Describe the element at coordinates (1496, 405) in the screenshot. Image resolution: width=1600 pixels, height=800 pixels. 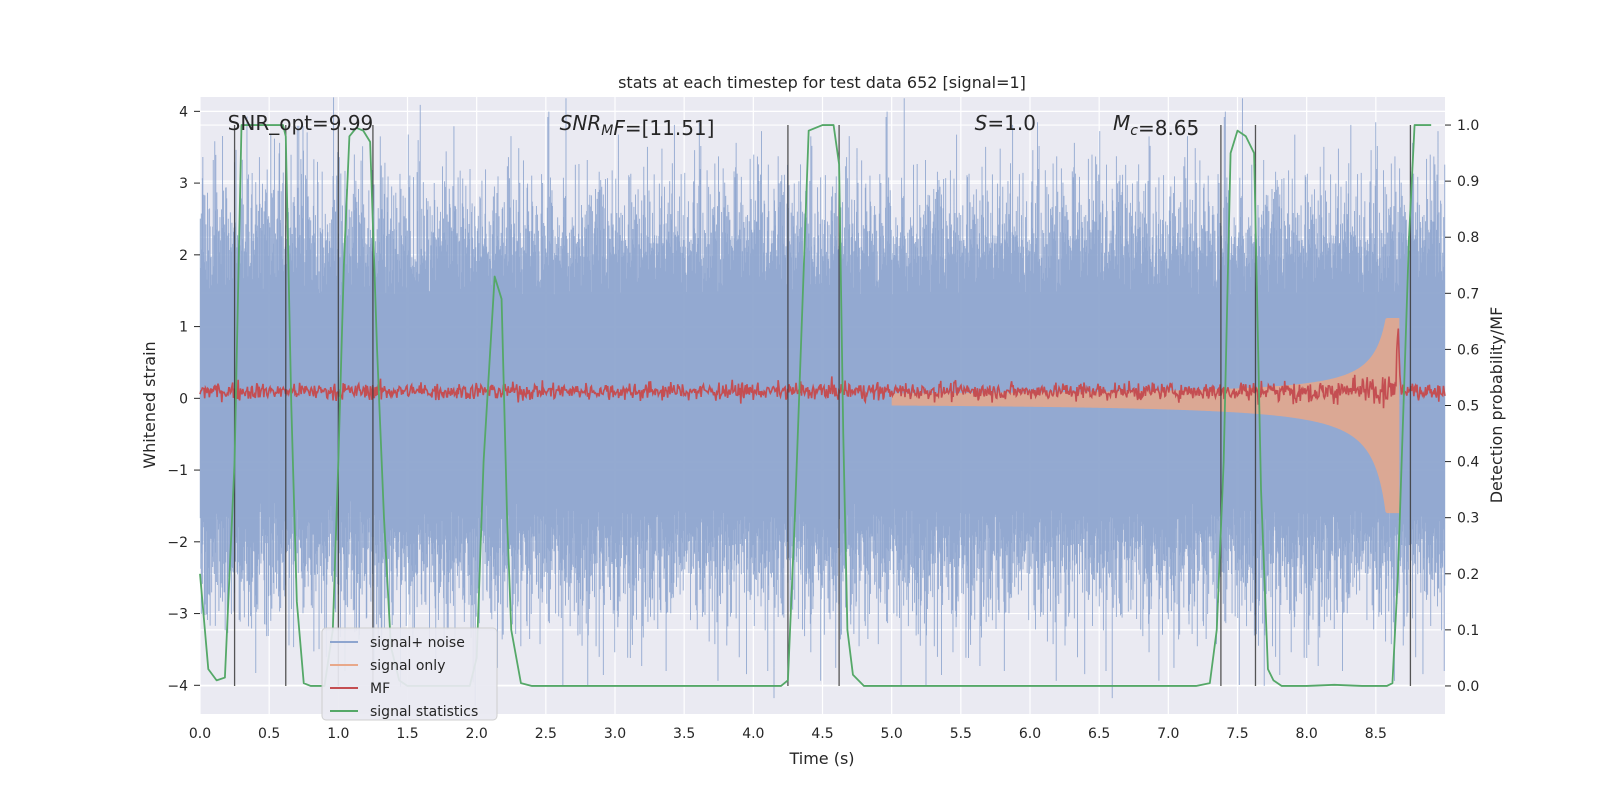
I see `y-axis-right-title: Detection probability/MF` at that location.